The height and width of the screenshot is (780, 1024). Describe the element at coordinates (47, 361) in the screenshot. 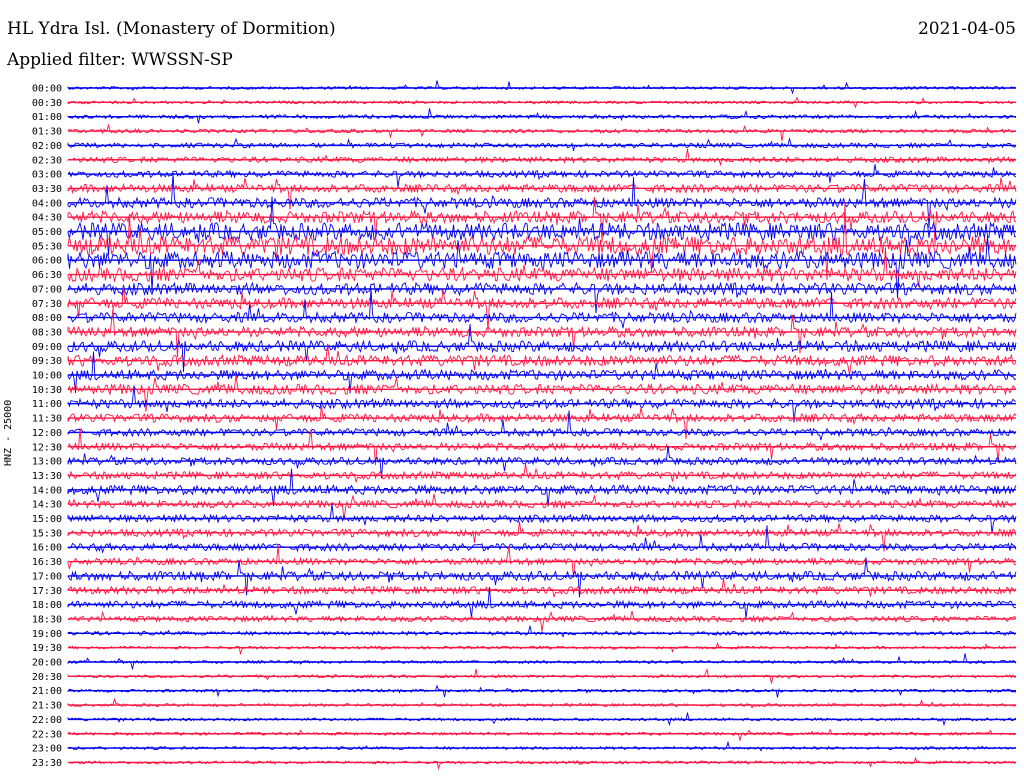

I see `time-tick-label: 09:30` at that location.